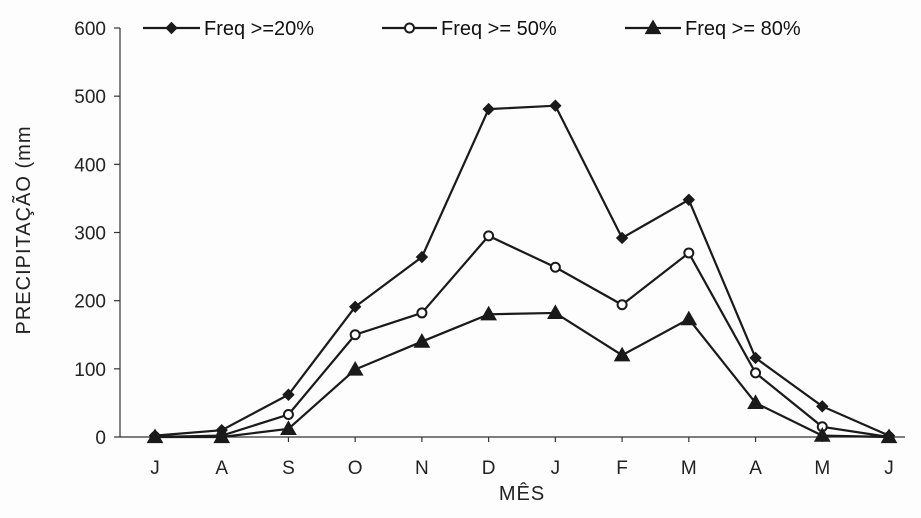  Describe the element at coordinates (90, 234) in the screenshot. I see `y-tick-label: 300` at that location.